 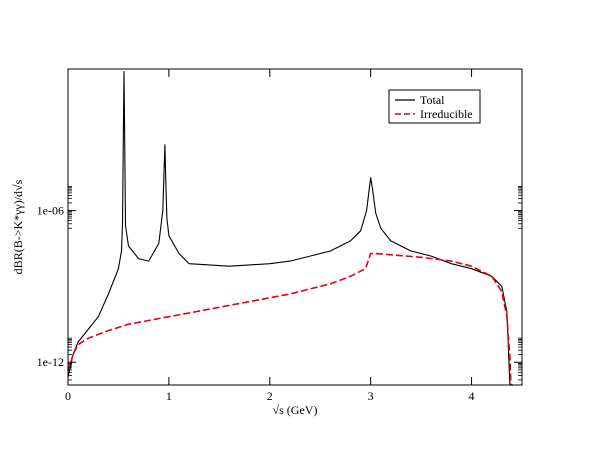 I want to click on legend: Total Irreducible, so click(x=434, y=106).